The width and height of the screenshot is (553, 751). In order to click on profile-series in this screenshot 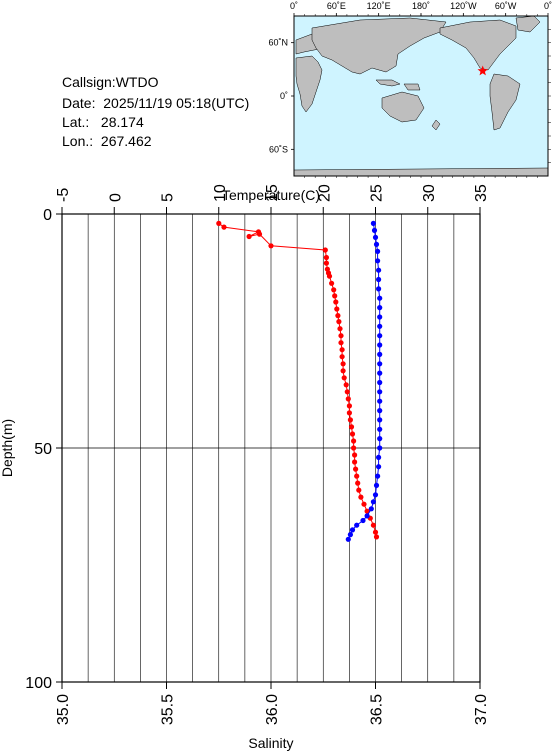, I will do `click(299, 381)`.